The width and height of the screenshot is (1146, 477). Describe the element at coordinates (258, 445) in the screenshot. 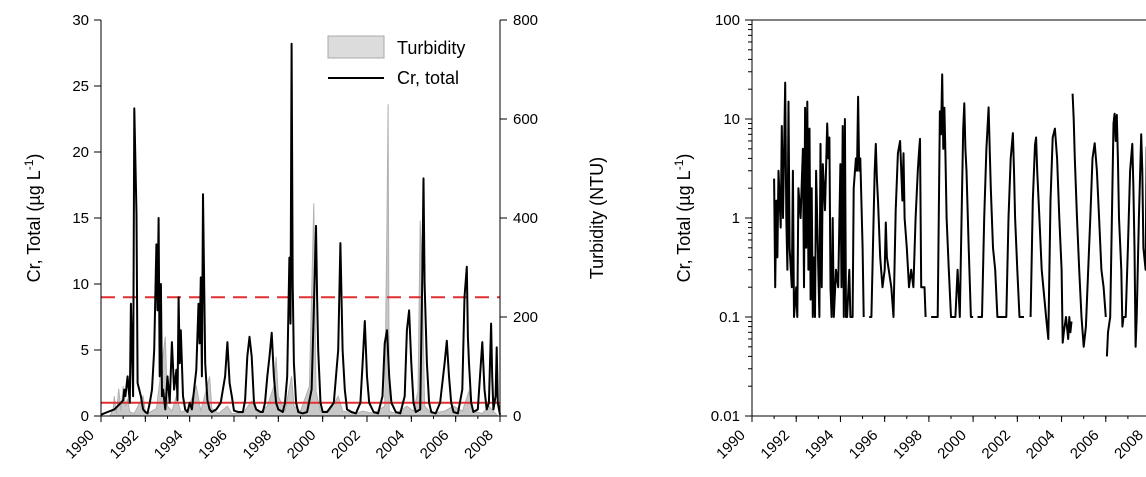

I see `left-x-tick-label-1998: 1998` at that location.